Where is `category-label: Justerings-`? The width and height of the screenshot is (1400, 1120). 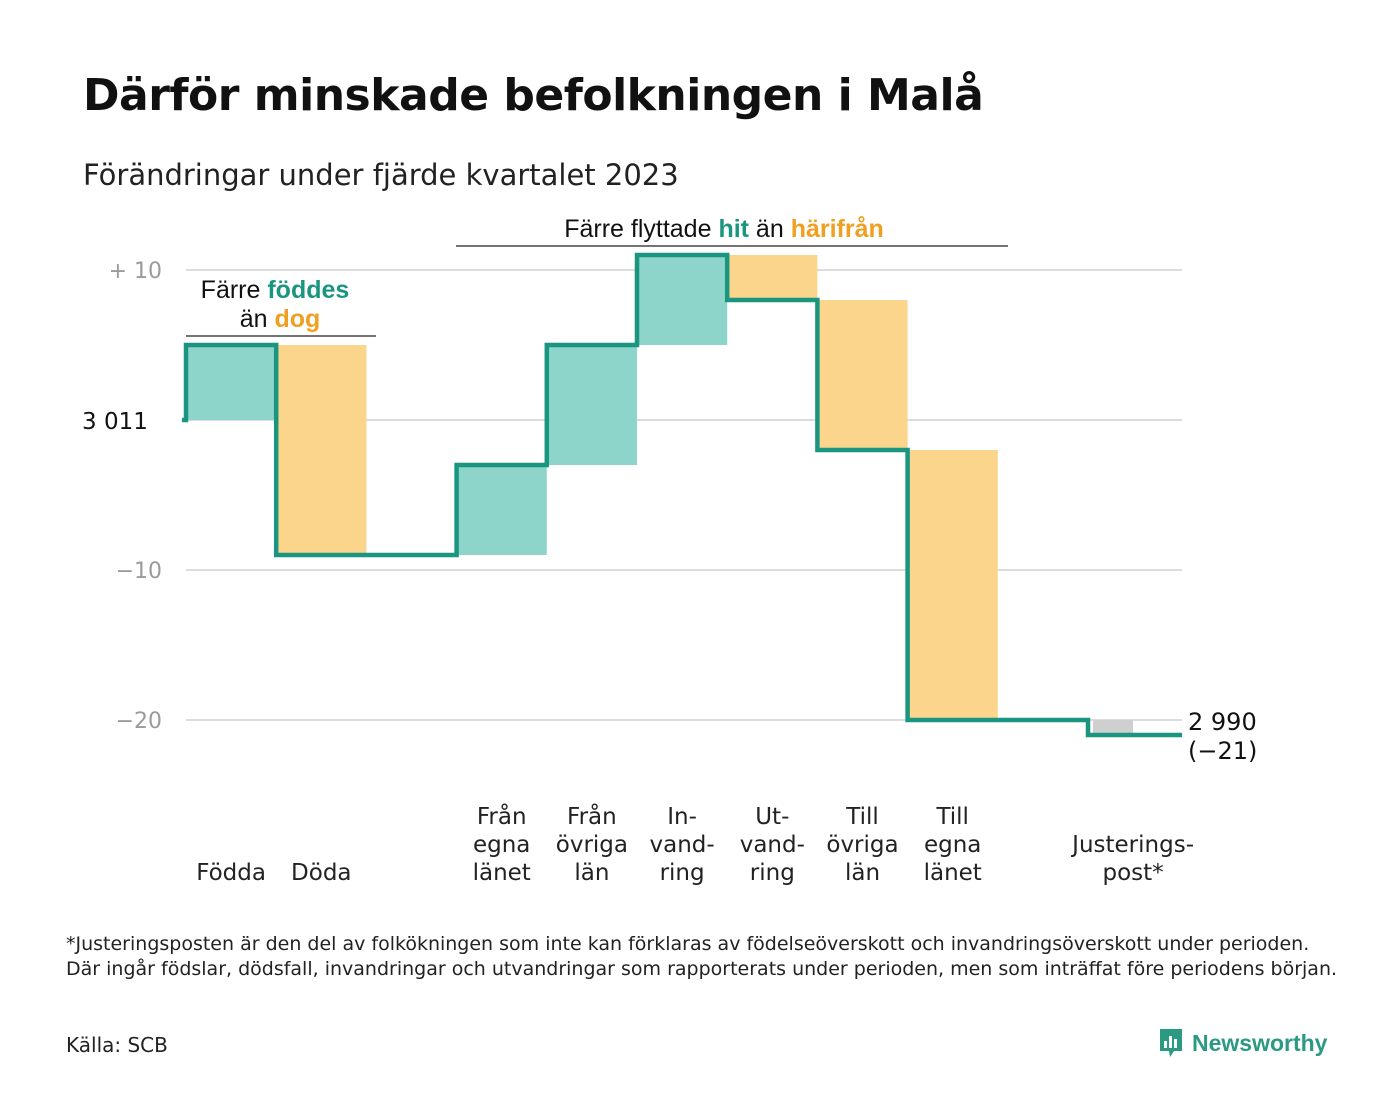 category-label: Justerings- is located at coordinates (1132, 845).